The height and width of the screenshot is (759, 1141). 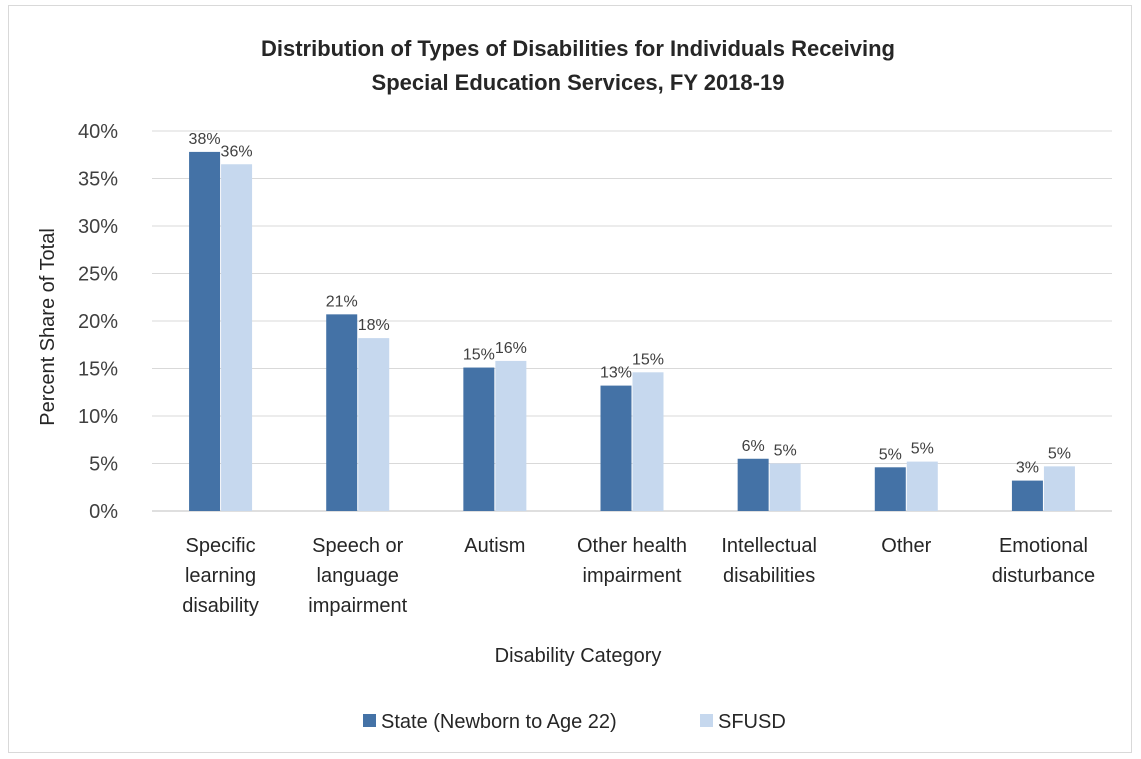 I want to click on category-label: Other, so click(x=906, y=546).